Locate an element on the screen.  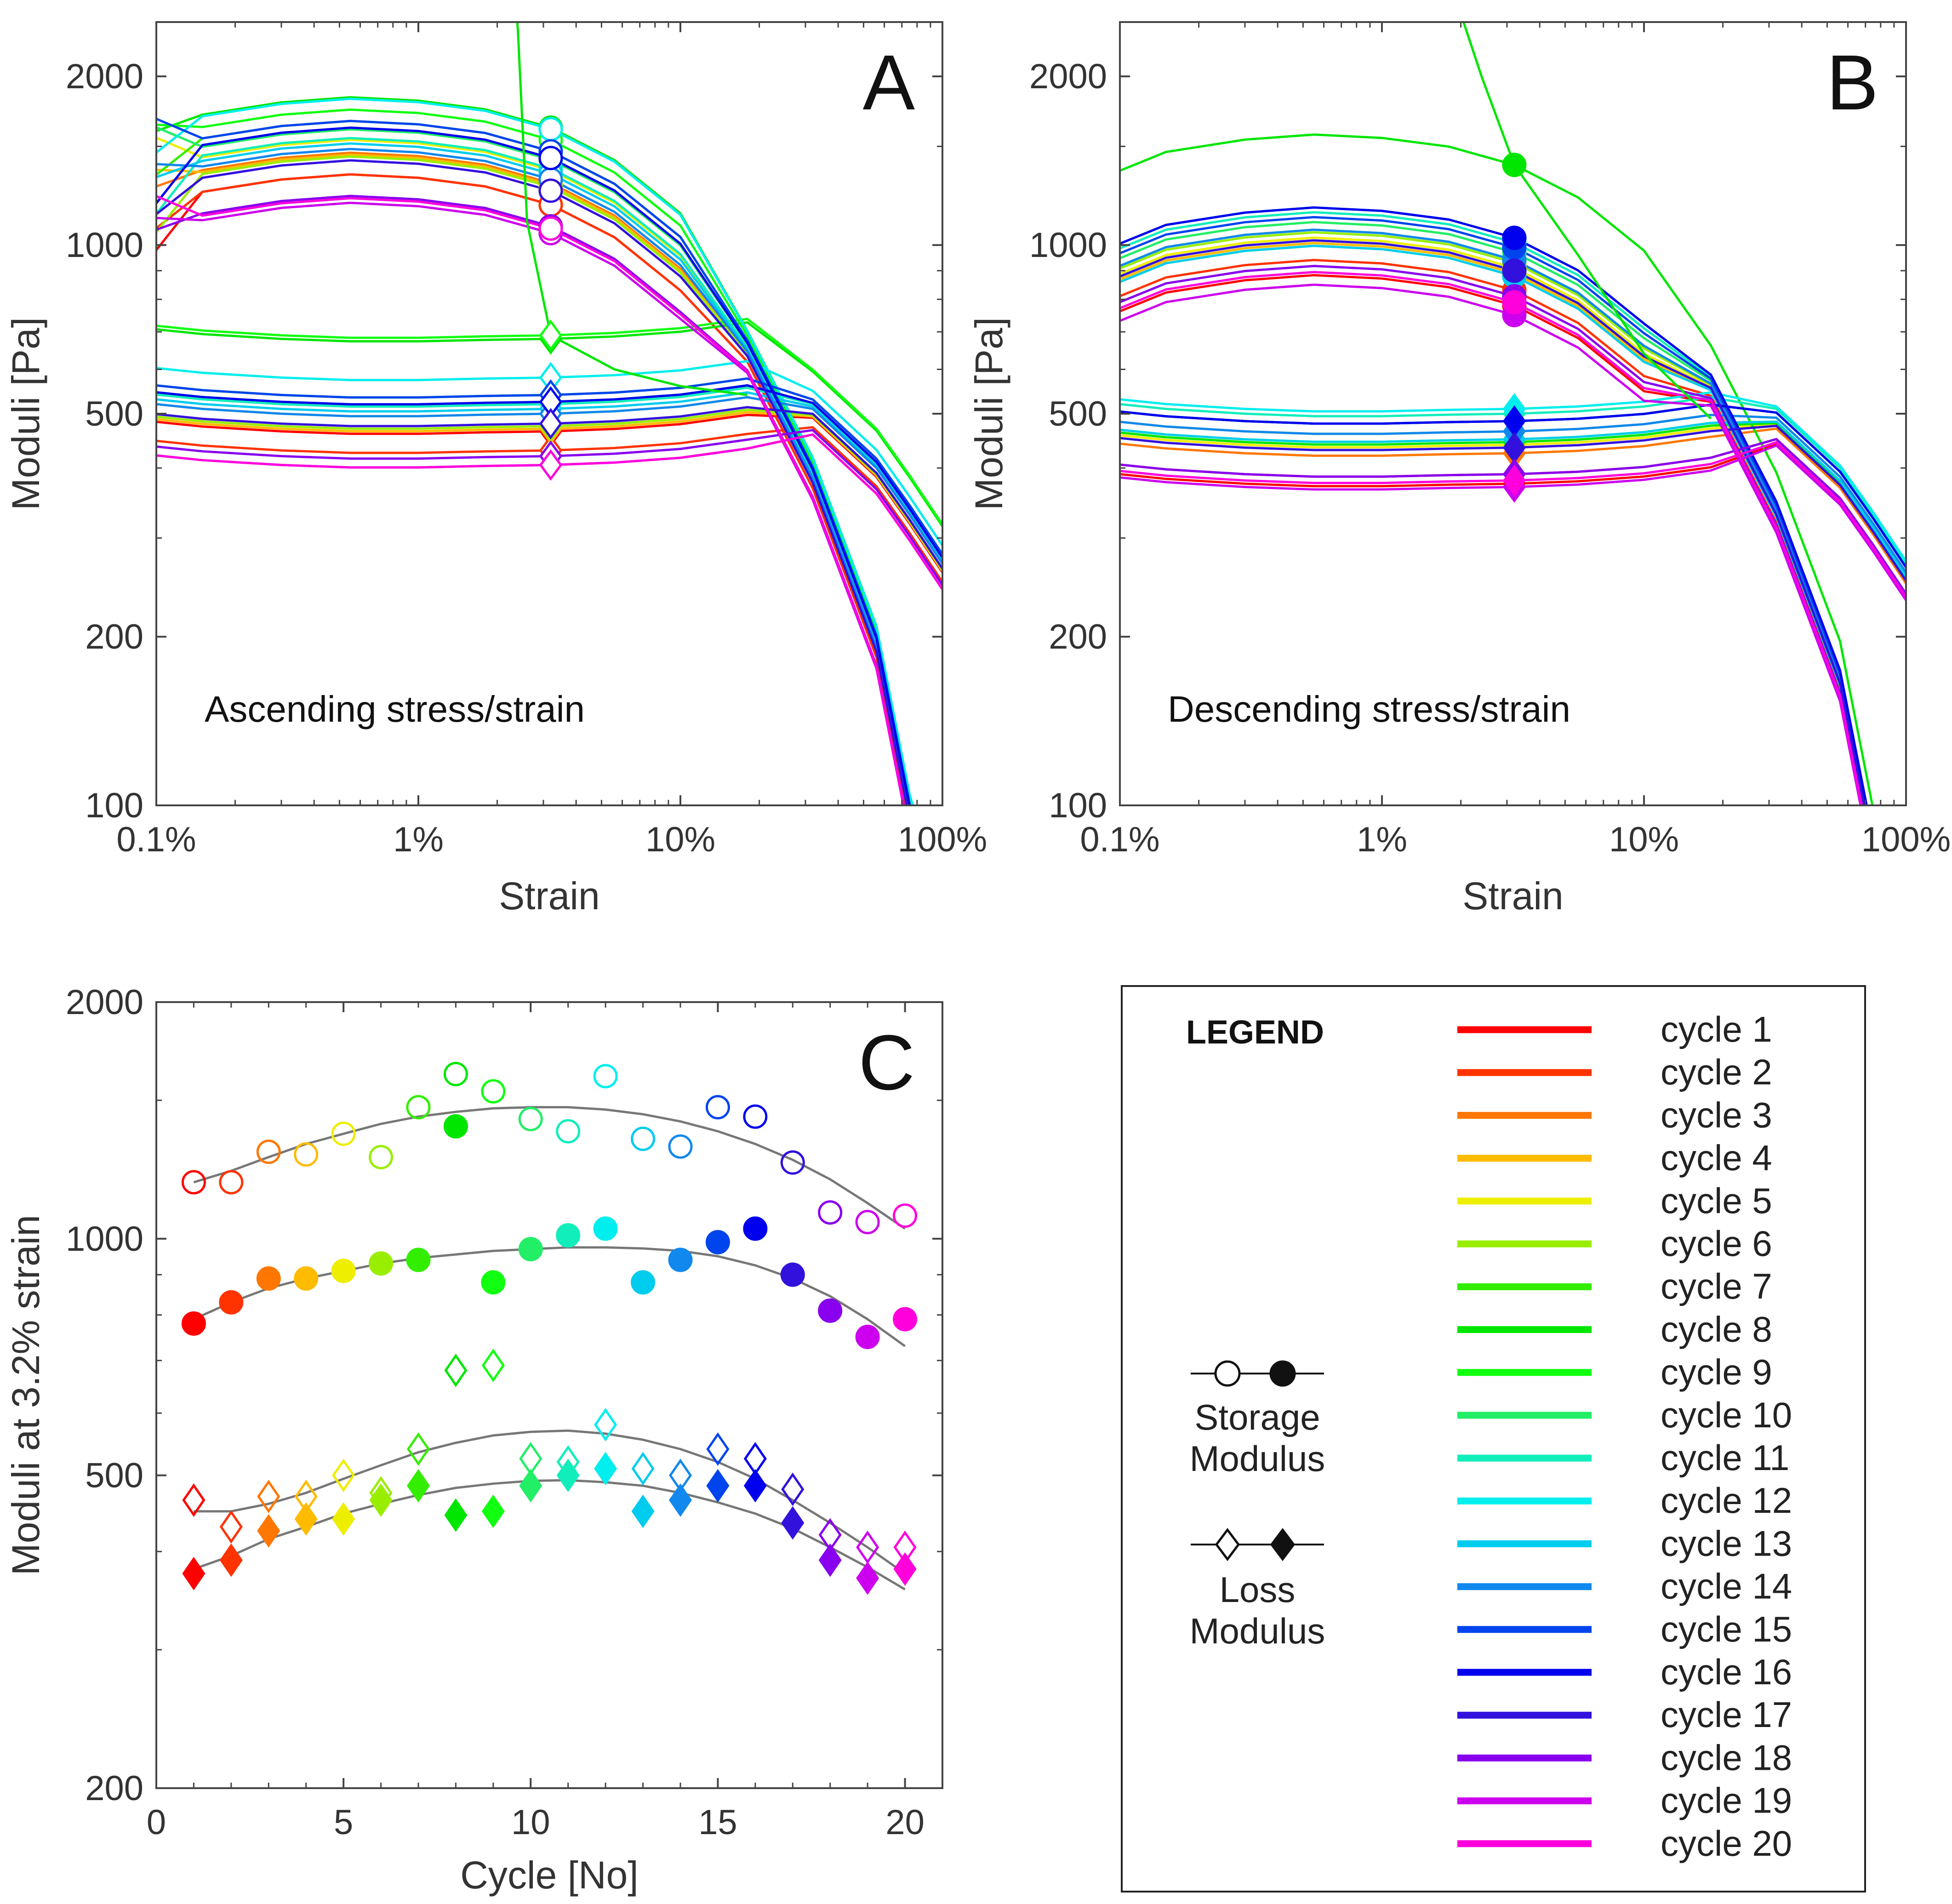
legend-title: LEGEND is located at coordinates (1255, 1032).